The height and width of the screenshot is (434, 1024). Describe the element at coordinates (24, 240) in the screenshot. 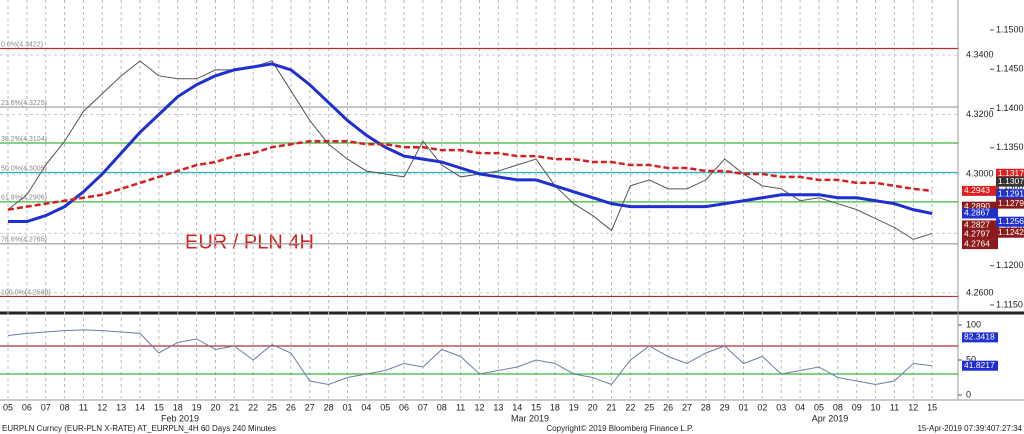

I see `level-label: 78.6%(4.2765)` at that location.